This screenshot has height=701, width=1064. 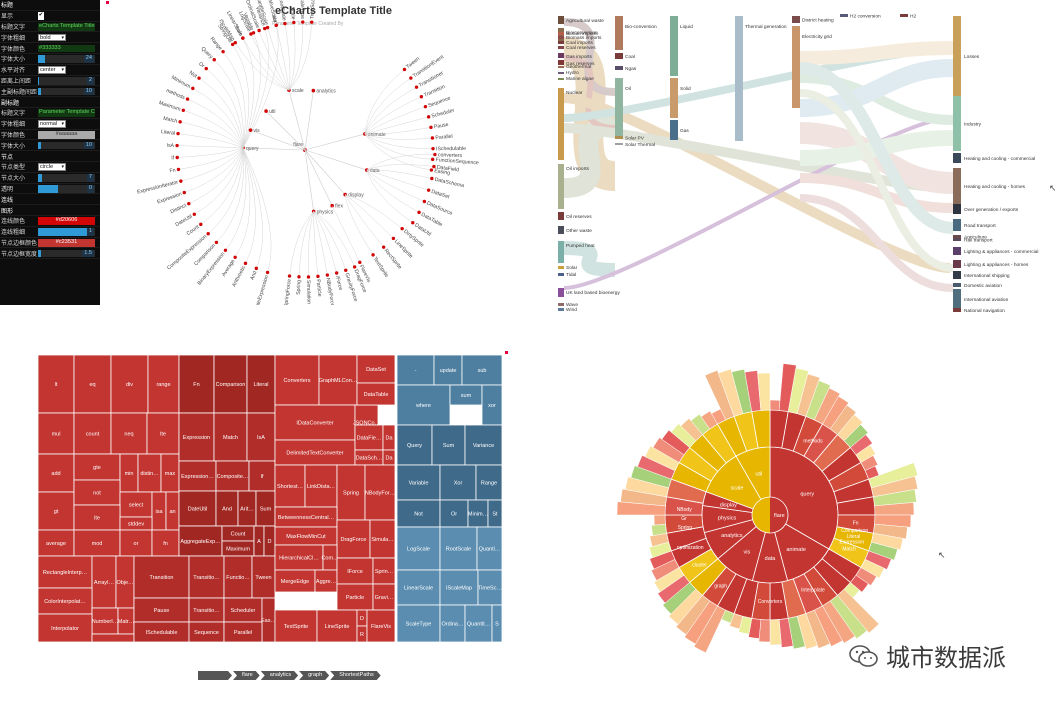 What do you see at coordinates (279, 675) in the screenshot?
I see `breadcrumb-item: analytics` at bounding box center [279, 675].